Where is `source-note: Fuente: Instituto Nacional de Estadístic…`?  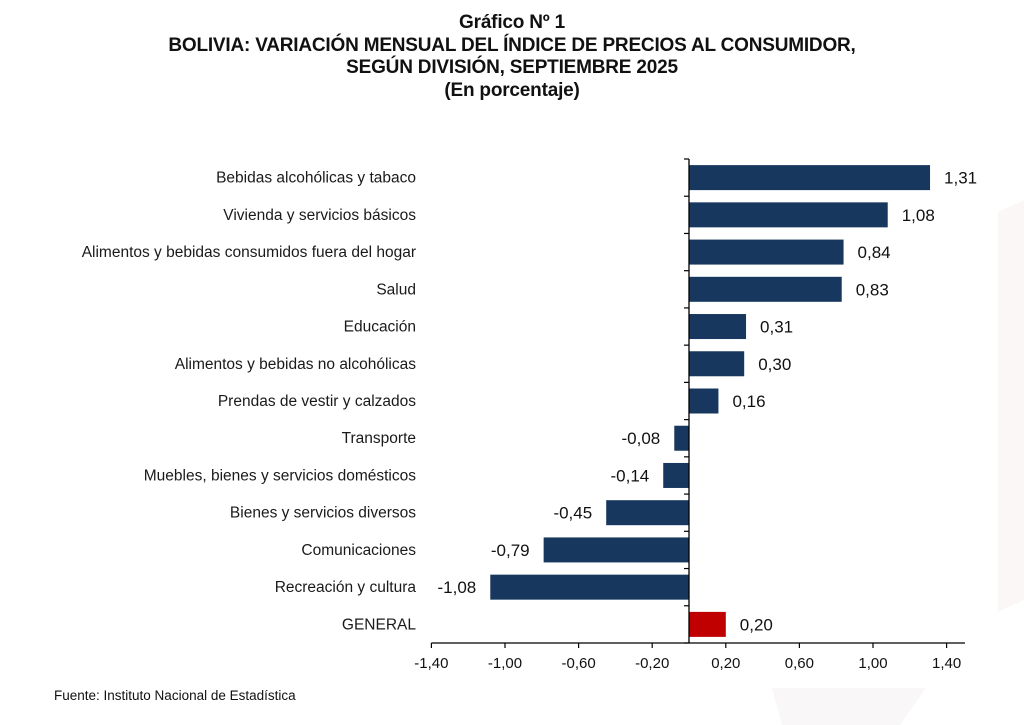
source-note: Fuente: Instituto Nacional de Estadístic… is located at coordinates (175, 695).